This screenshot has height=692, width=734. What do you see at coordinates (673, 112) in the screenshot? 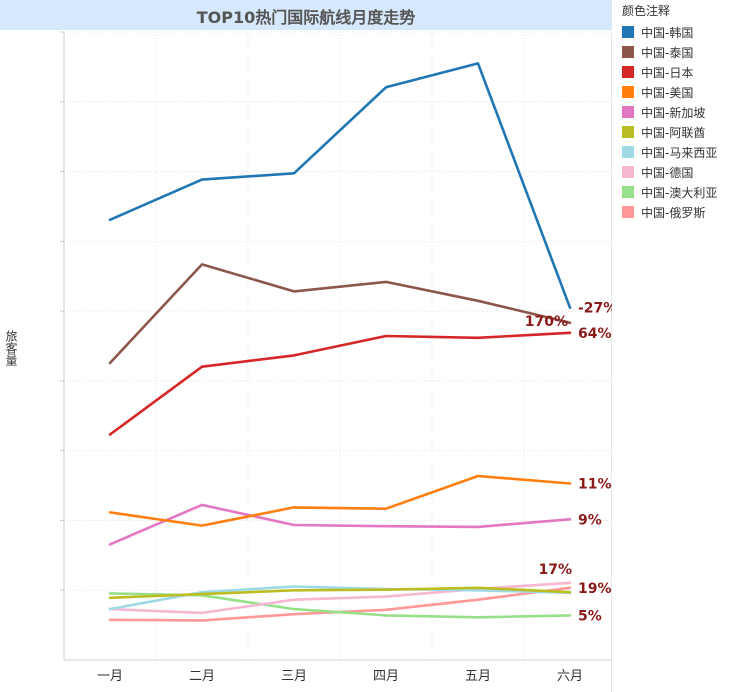
I see `legend-label: 中国-新加坡` at bounding box center [673, 112].